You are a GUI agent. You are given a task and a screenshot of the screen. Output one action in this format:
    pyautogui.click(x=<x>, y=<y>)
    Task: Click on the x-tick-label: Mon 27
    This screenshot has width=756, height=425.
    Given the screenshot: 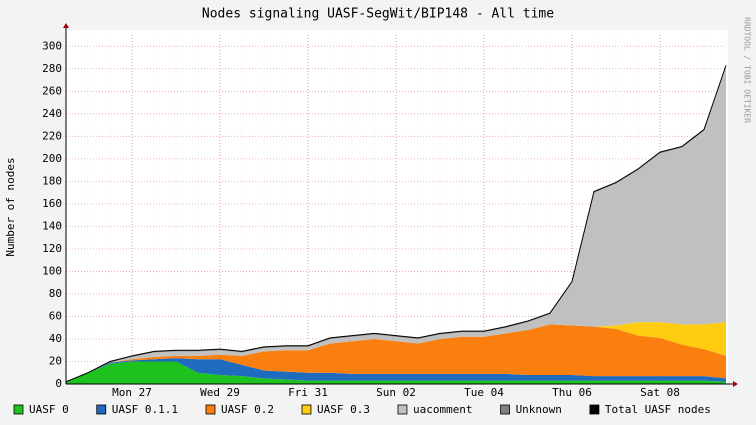 What is the action you would take?
    pyautogui.click(x=132, y=392)
    